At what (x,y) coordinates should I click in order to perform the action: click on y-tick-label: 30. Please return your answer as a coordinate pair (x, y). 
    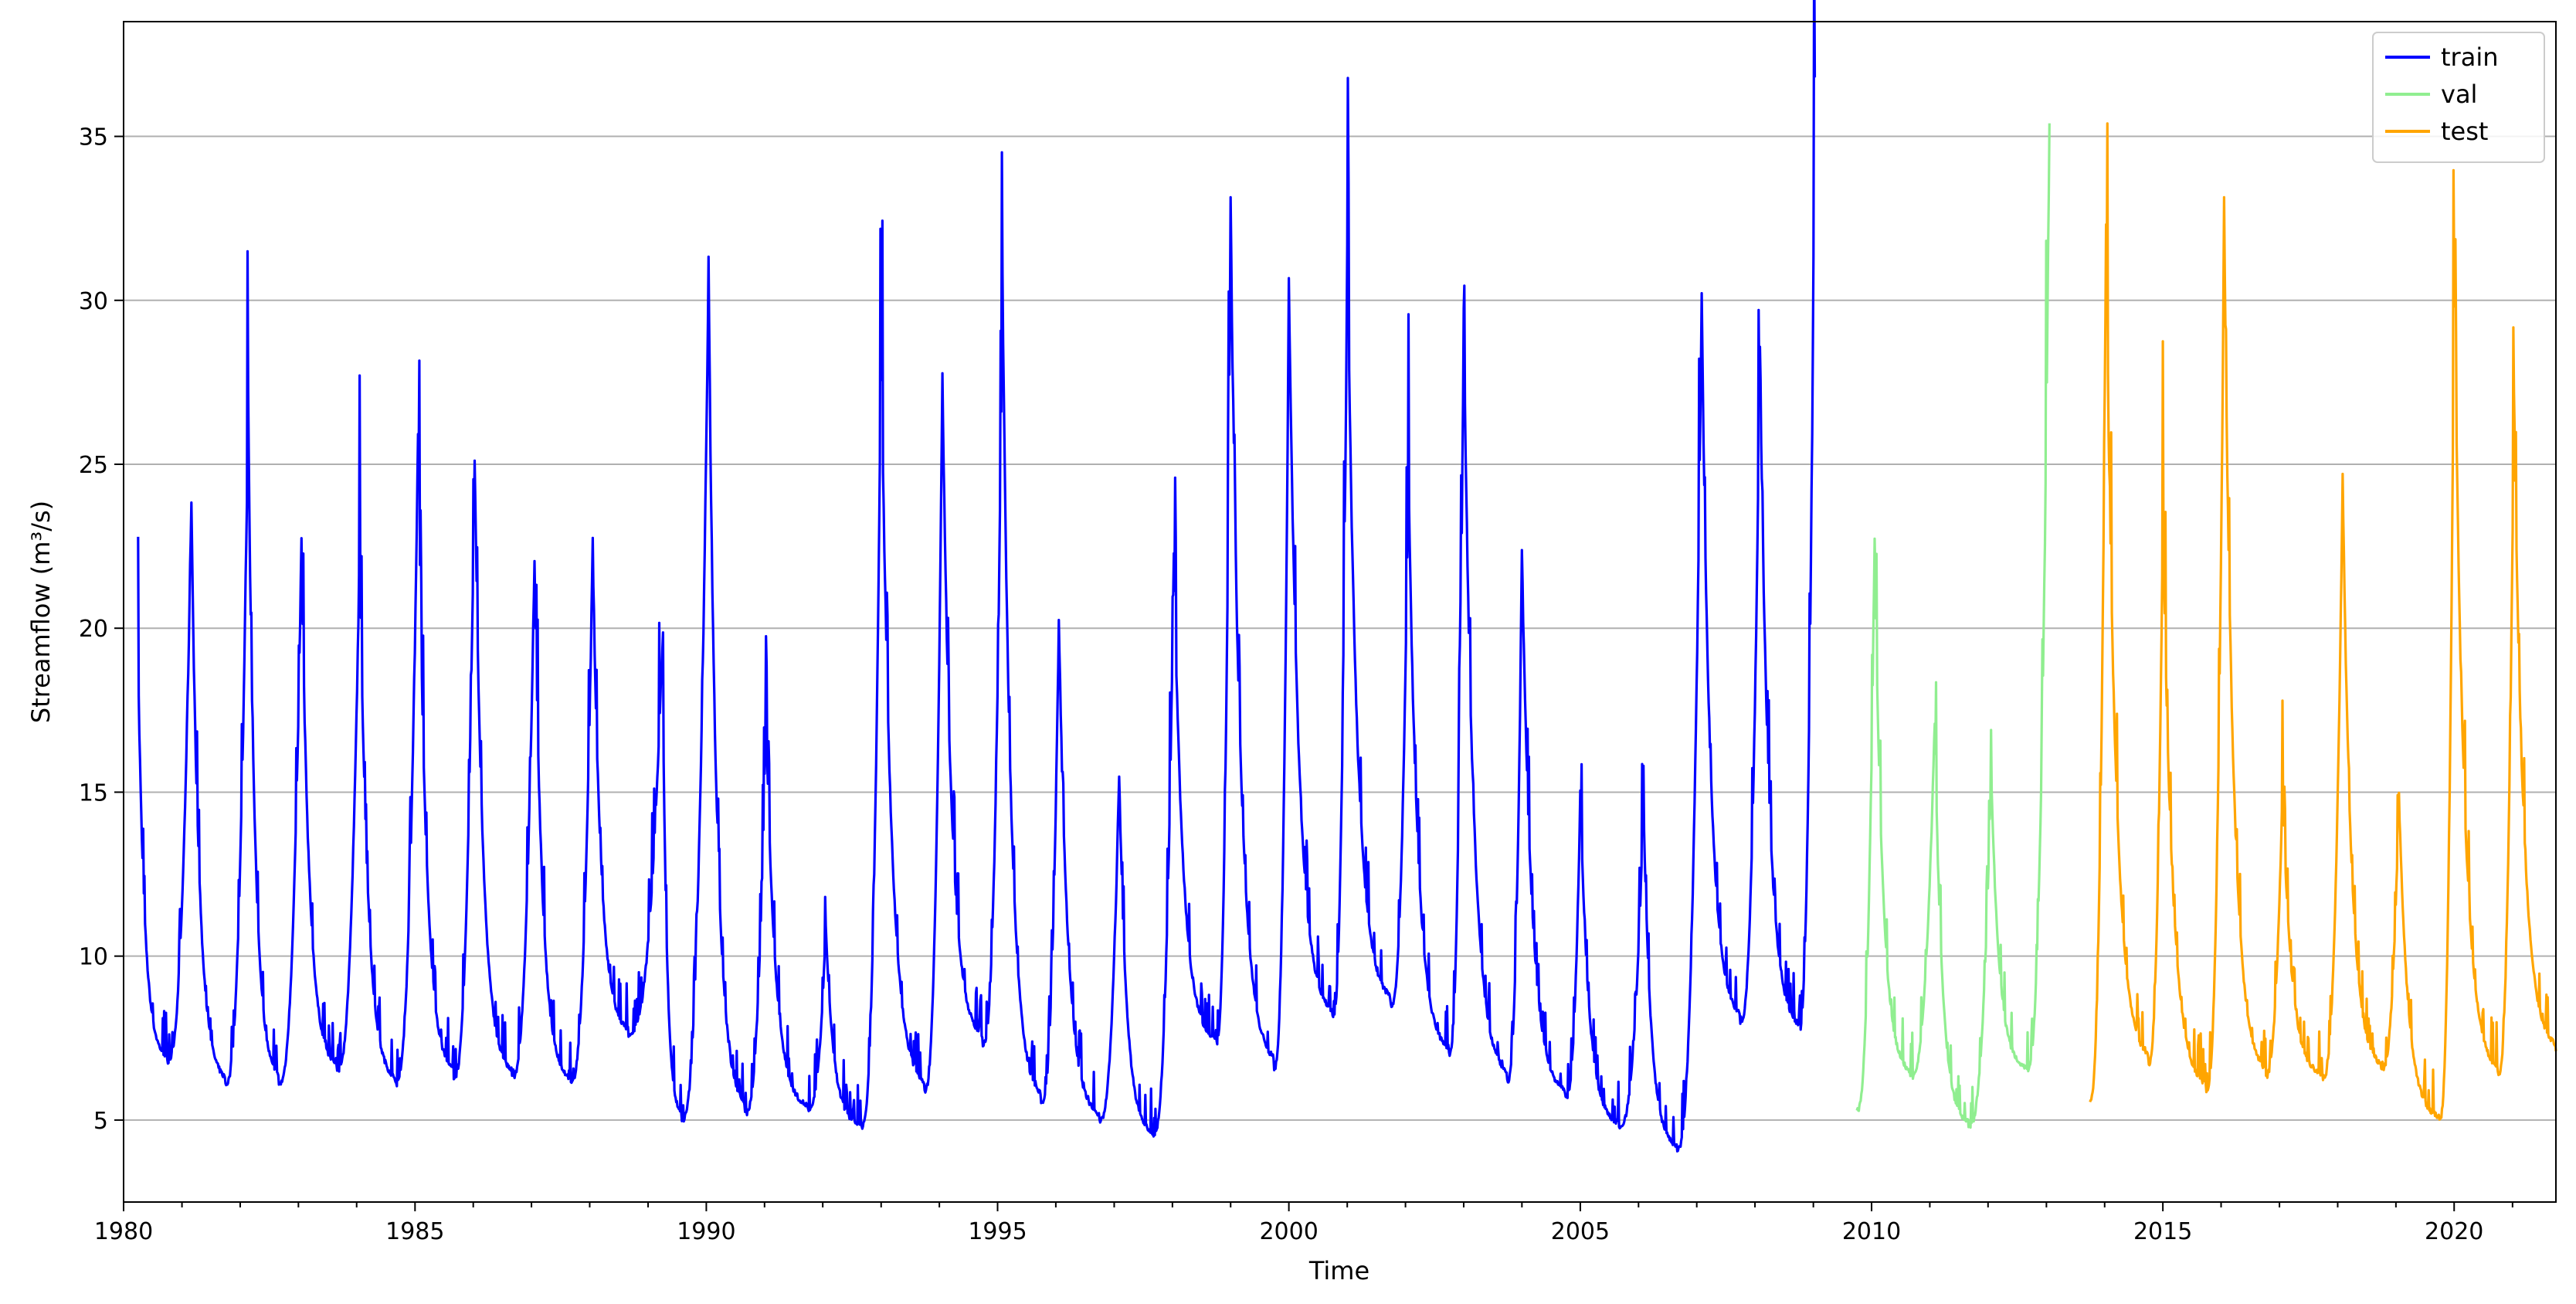
    Looking at the image, I should click on (93, 301).